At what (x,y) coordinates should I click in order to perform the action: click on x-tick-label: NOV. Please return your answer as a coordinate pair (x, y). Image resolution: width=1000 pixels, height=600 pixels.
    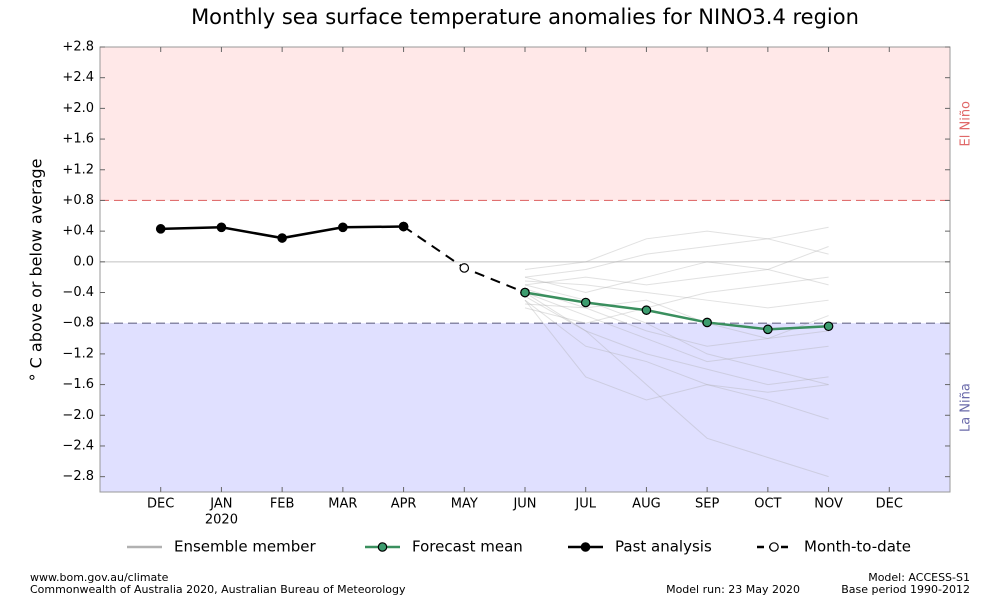
    Looking at the image, I should click on (828, 504).